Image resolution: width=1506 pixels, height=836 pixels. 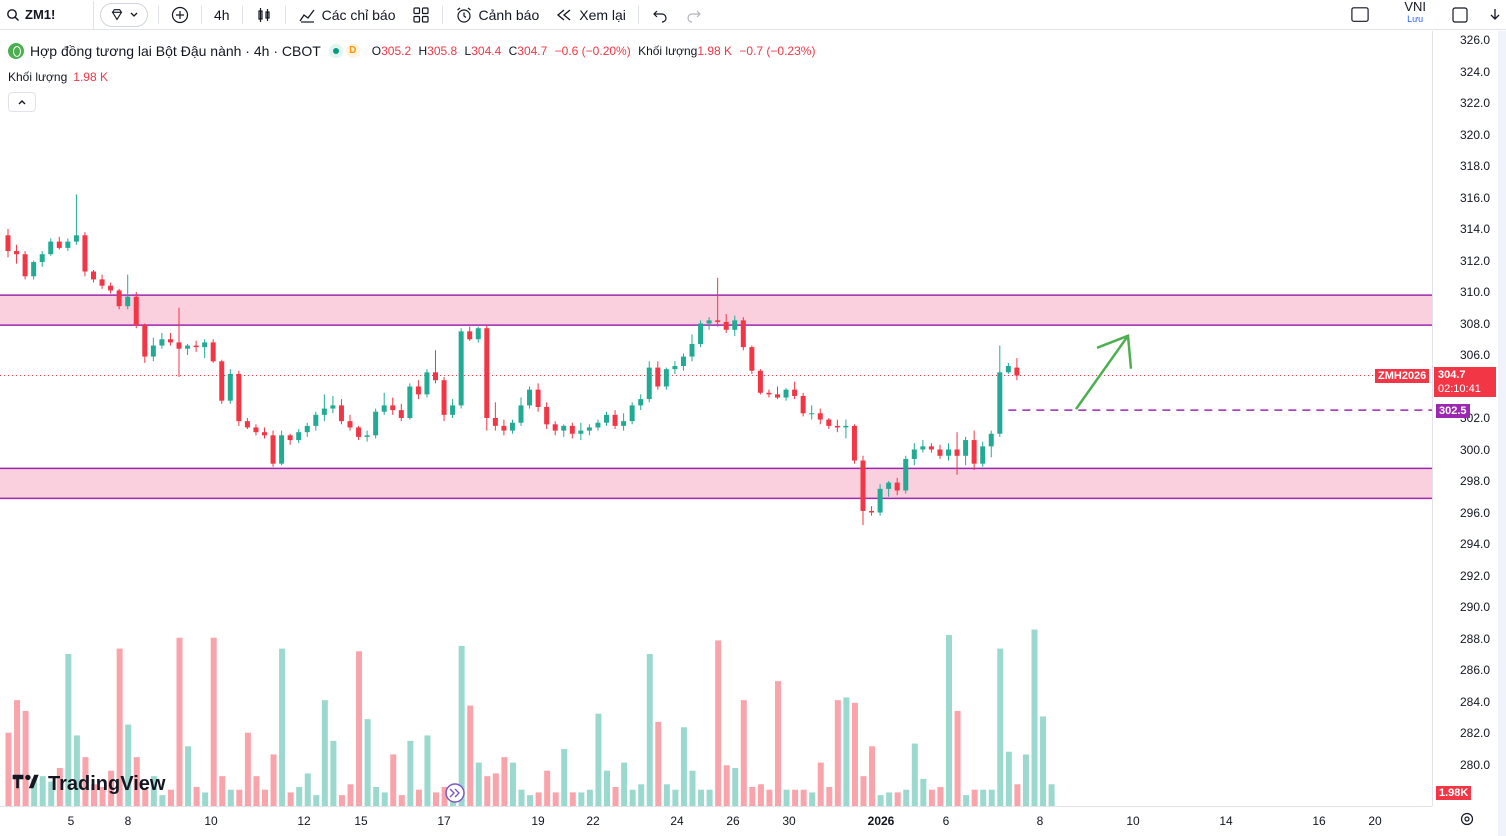 What do you see at coordinates (1474, 764) in the screenshot?
I see `price-axis-label: 280.0` at bounding box center [1474, 764].